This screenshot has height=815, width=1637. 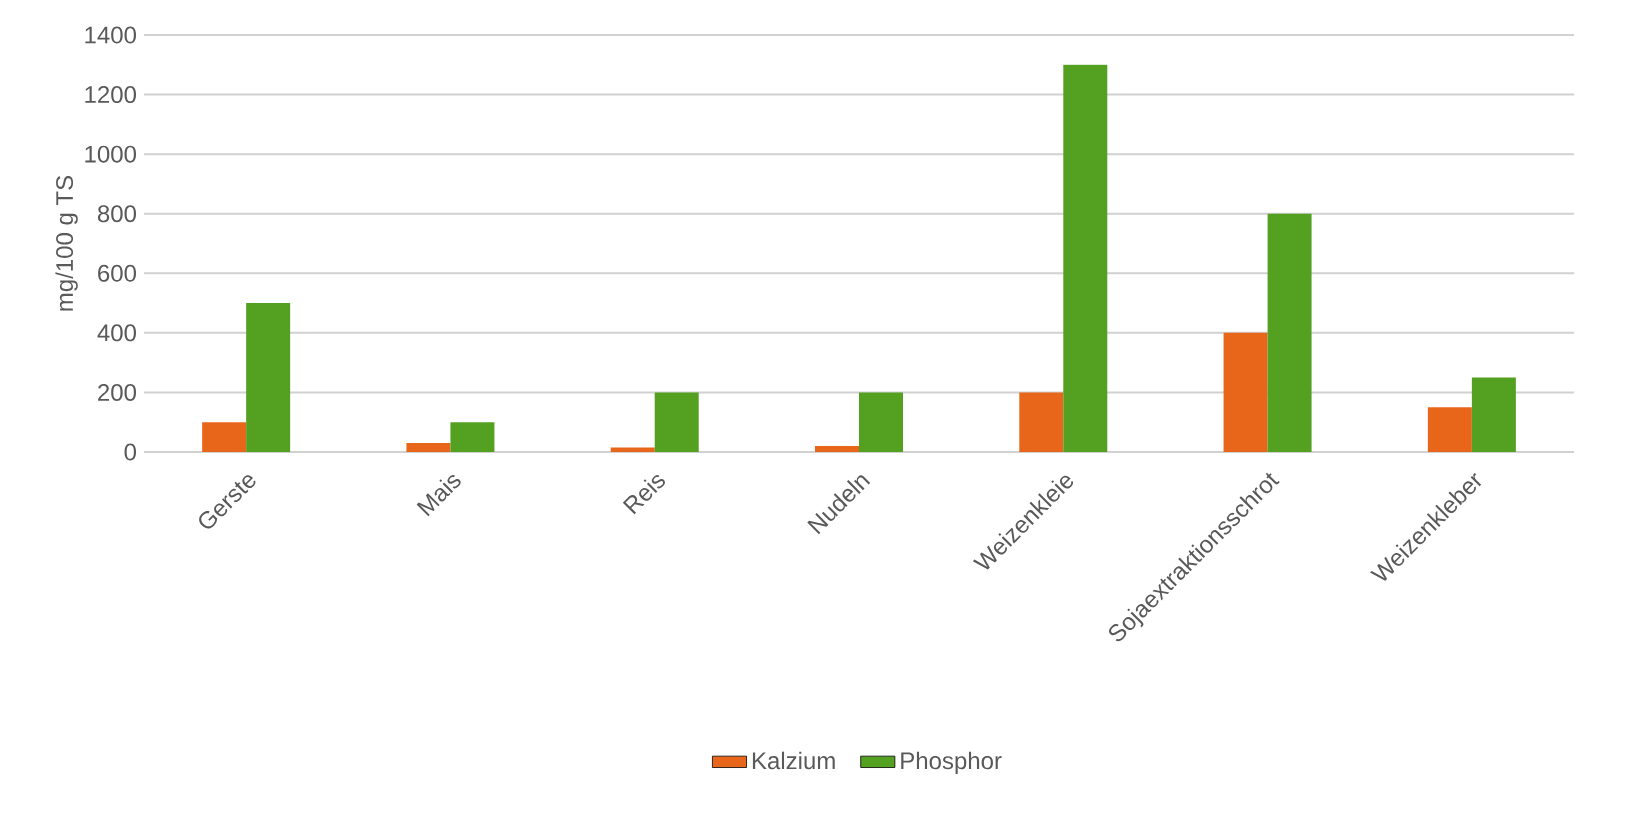 I want to click on y-tick-label: 600, so click(x=117, y=273).